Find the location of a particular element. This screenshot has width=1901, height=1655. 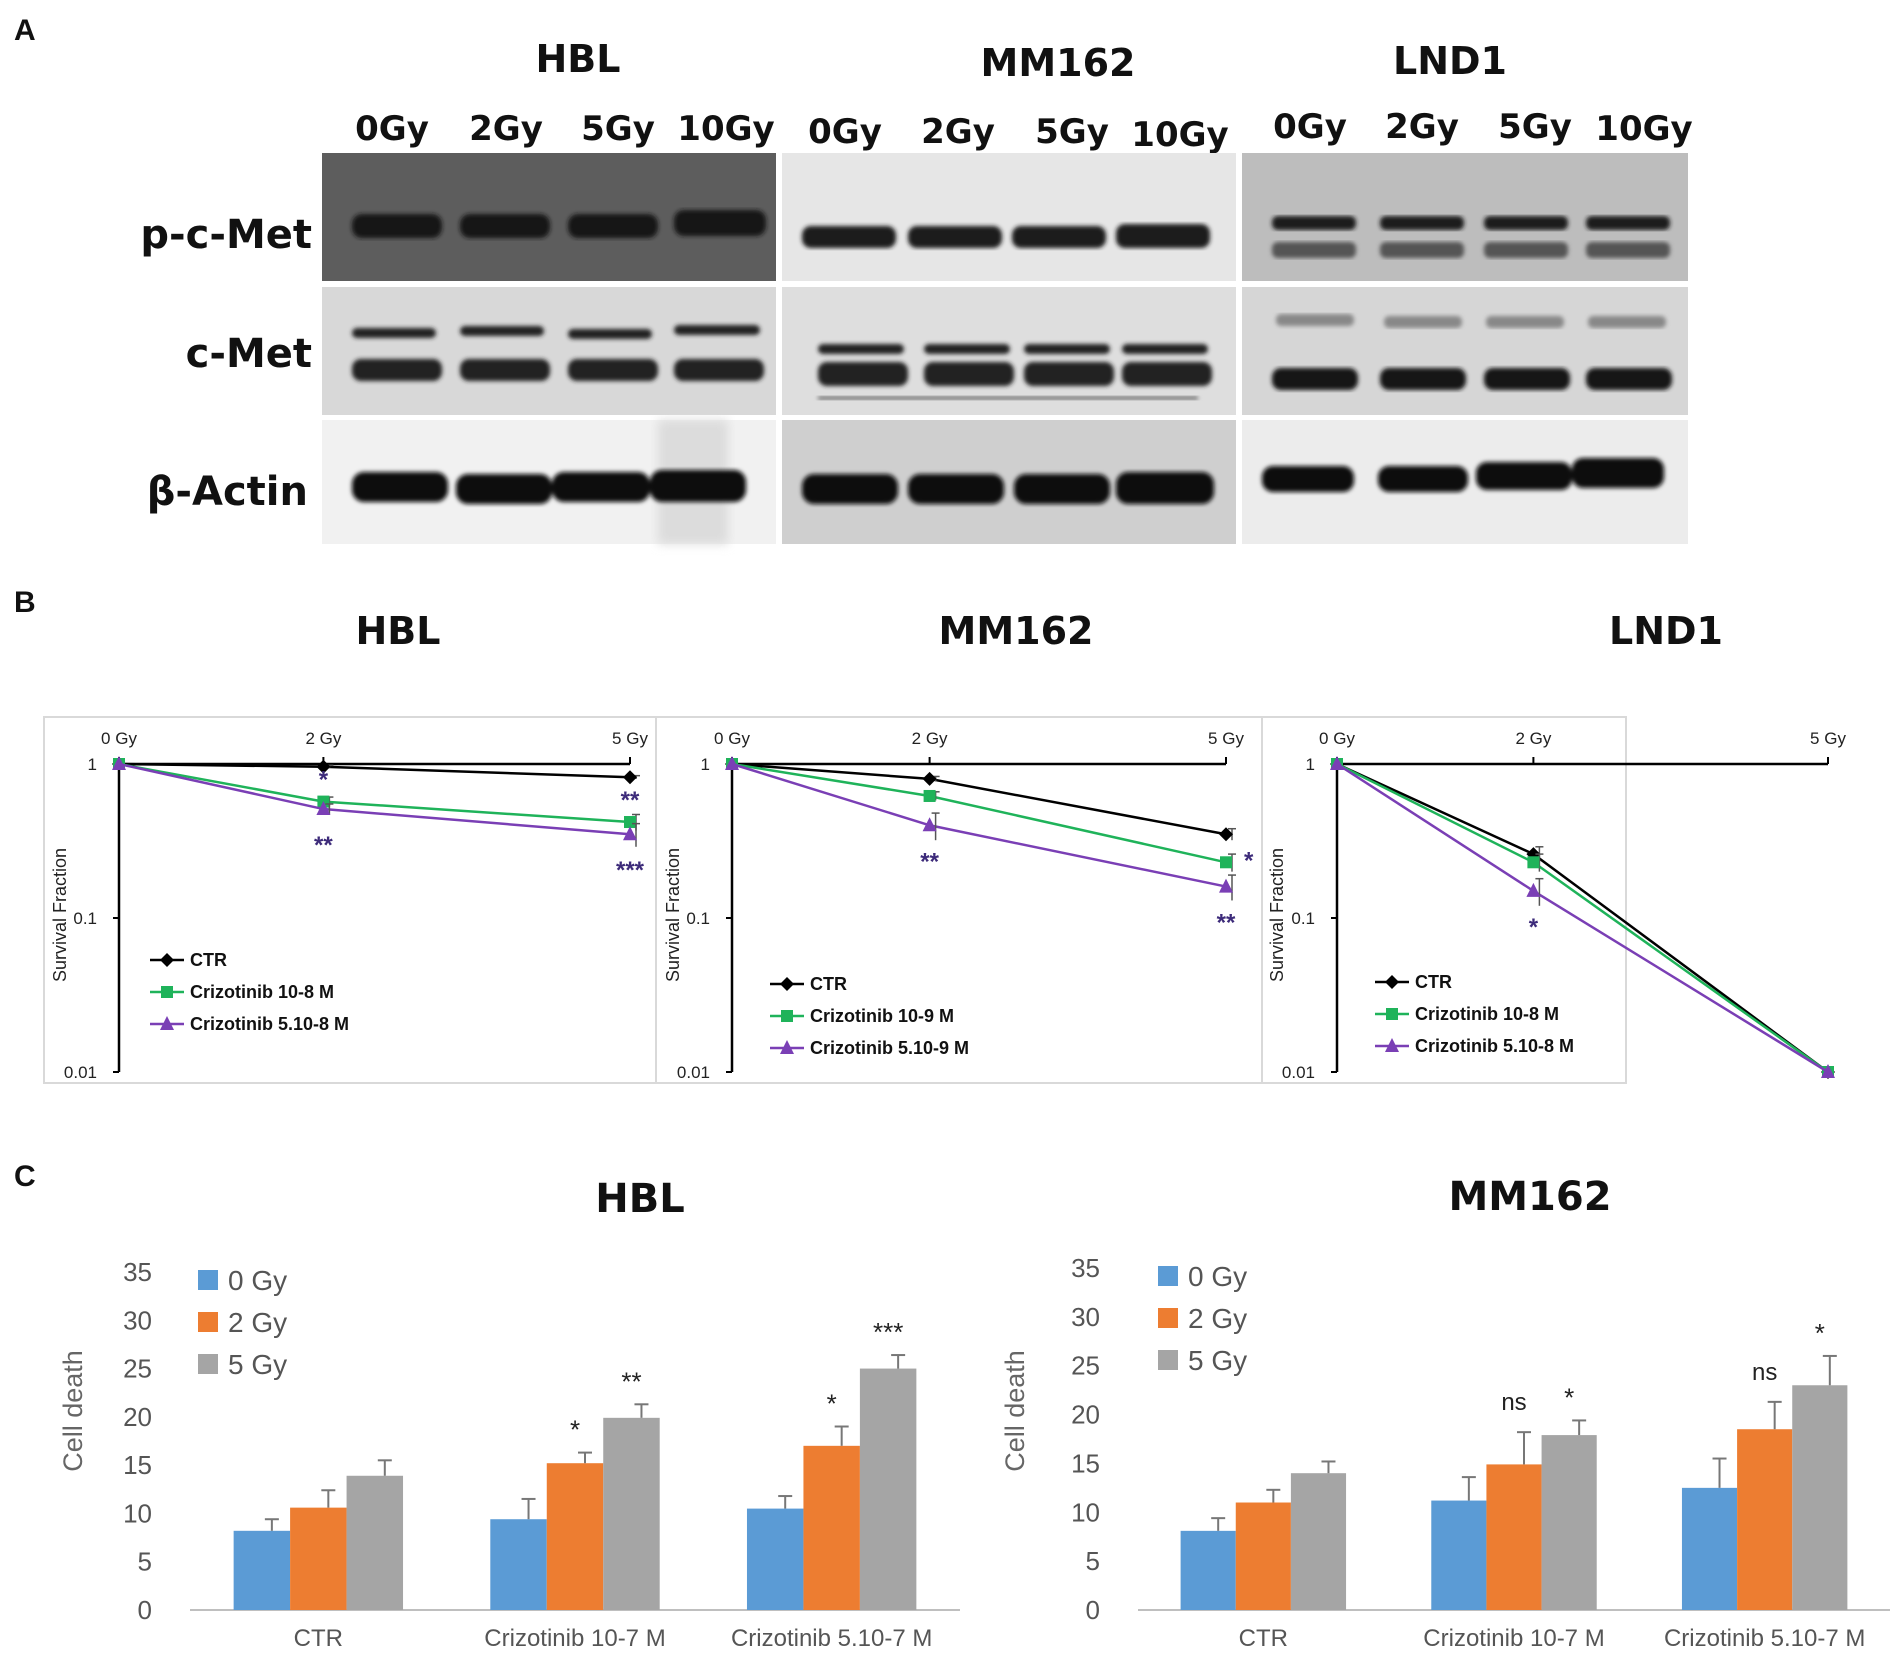

x-tick-label: Crizotinib 5.10-7 M is located at coordinates (1764, 1638).